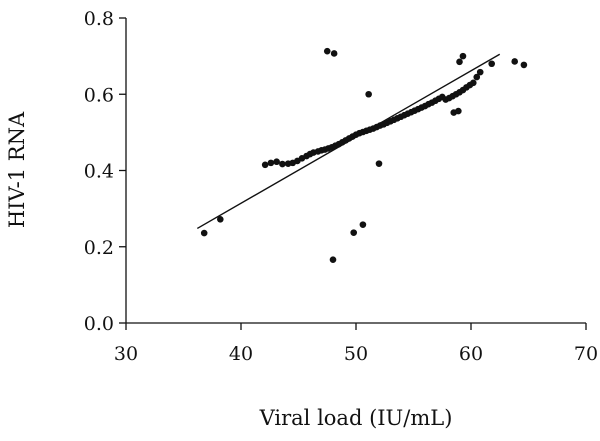 Image resolution: width=600 pixels, height=441 pixels. I want to click on x-tick-label: 50, so click(356, 354).